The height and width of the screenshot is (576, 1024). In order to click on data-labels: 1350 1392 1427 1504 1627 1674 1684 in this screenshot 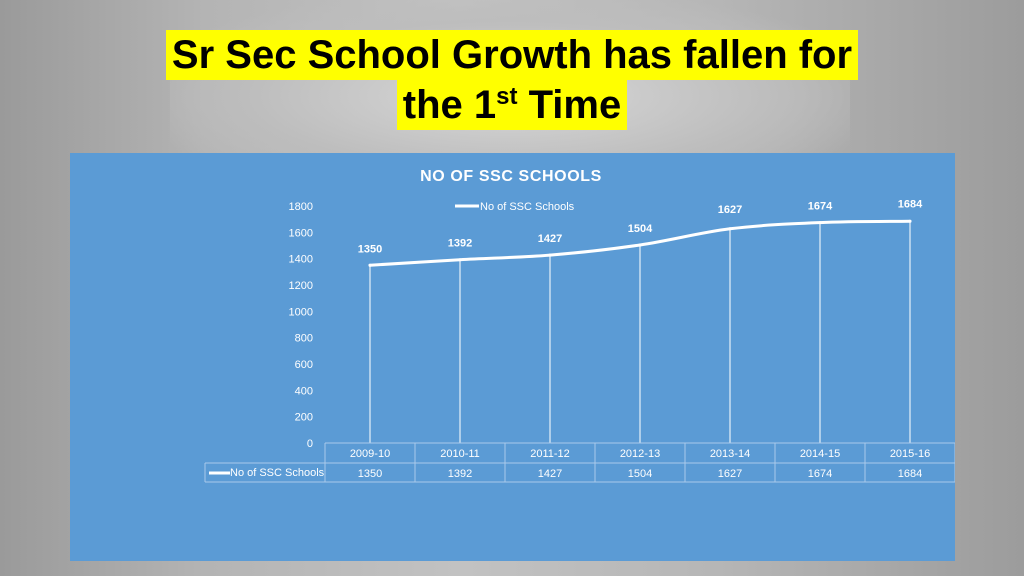, I will do `click(640, 226)`.